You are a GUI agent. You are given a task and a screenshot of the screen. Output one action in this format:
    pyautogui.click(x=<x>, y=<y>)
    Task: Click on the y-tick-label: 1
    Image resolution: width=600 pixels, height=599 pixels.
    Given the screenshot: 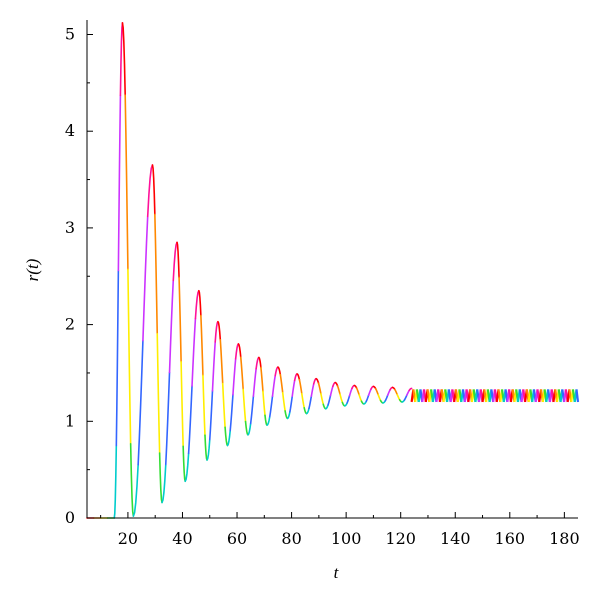 What is the action you would take?
    pyautogui.click(x=70, y=420)
    